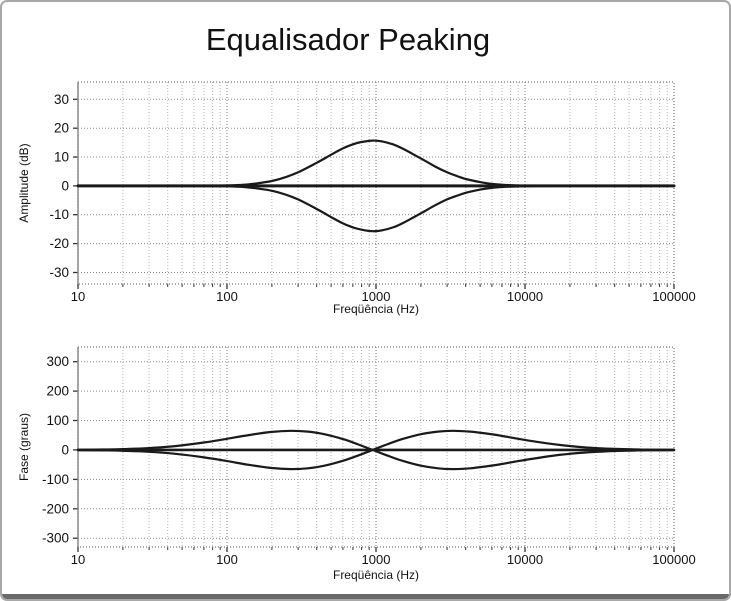 The height and width of the screenshot is (601, 731). What do you see at coordinates (61, 99) in the screenshot?
I see `y-tick-label: 30` at bounding box center [61, 99].